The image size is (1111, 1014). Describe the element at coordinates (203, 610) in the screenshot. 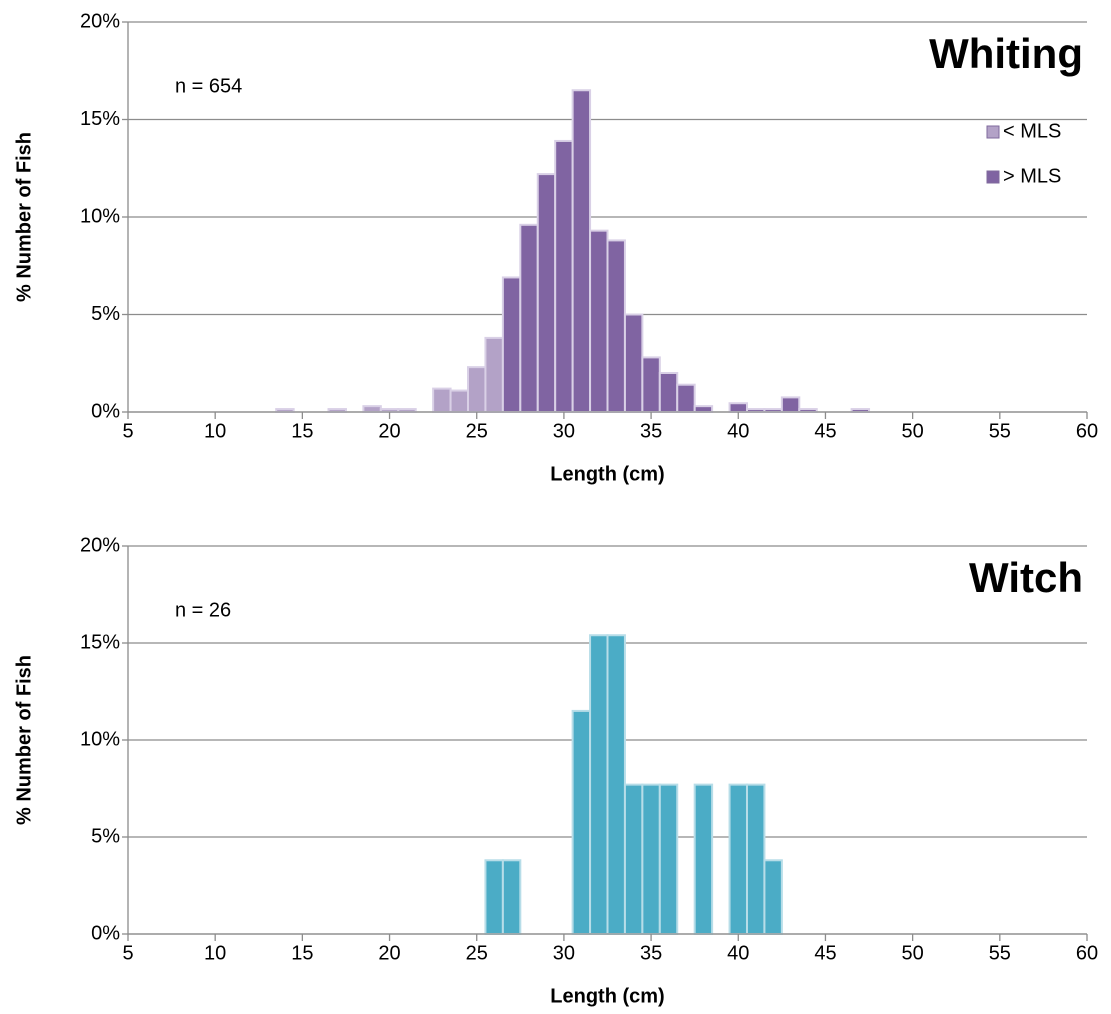

I see `annotation: n = 26` at that location.